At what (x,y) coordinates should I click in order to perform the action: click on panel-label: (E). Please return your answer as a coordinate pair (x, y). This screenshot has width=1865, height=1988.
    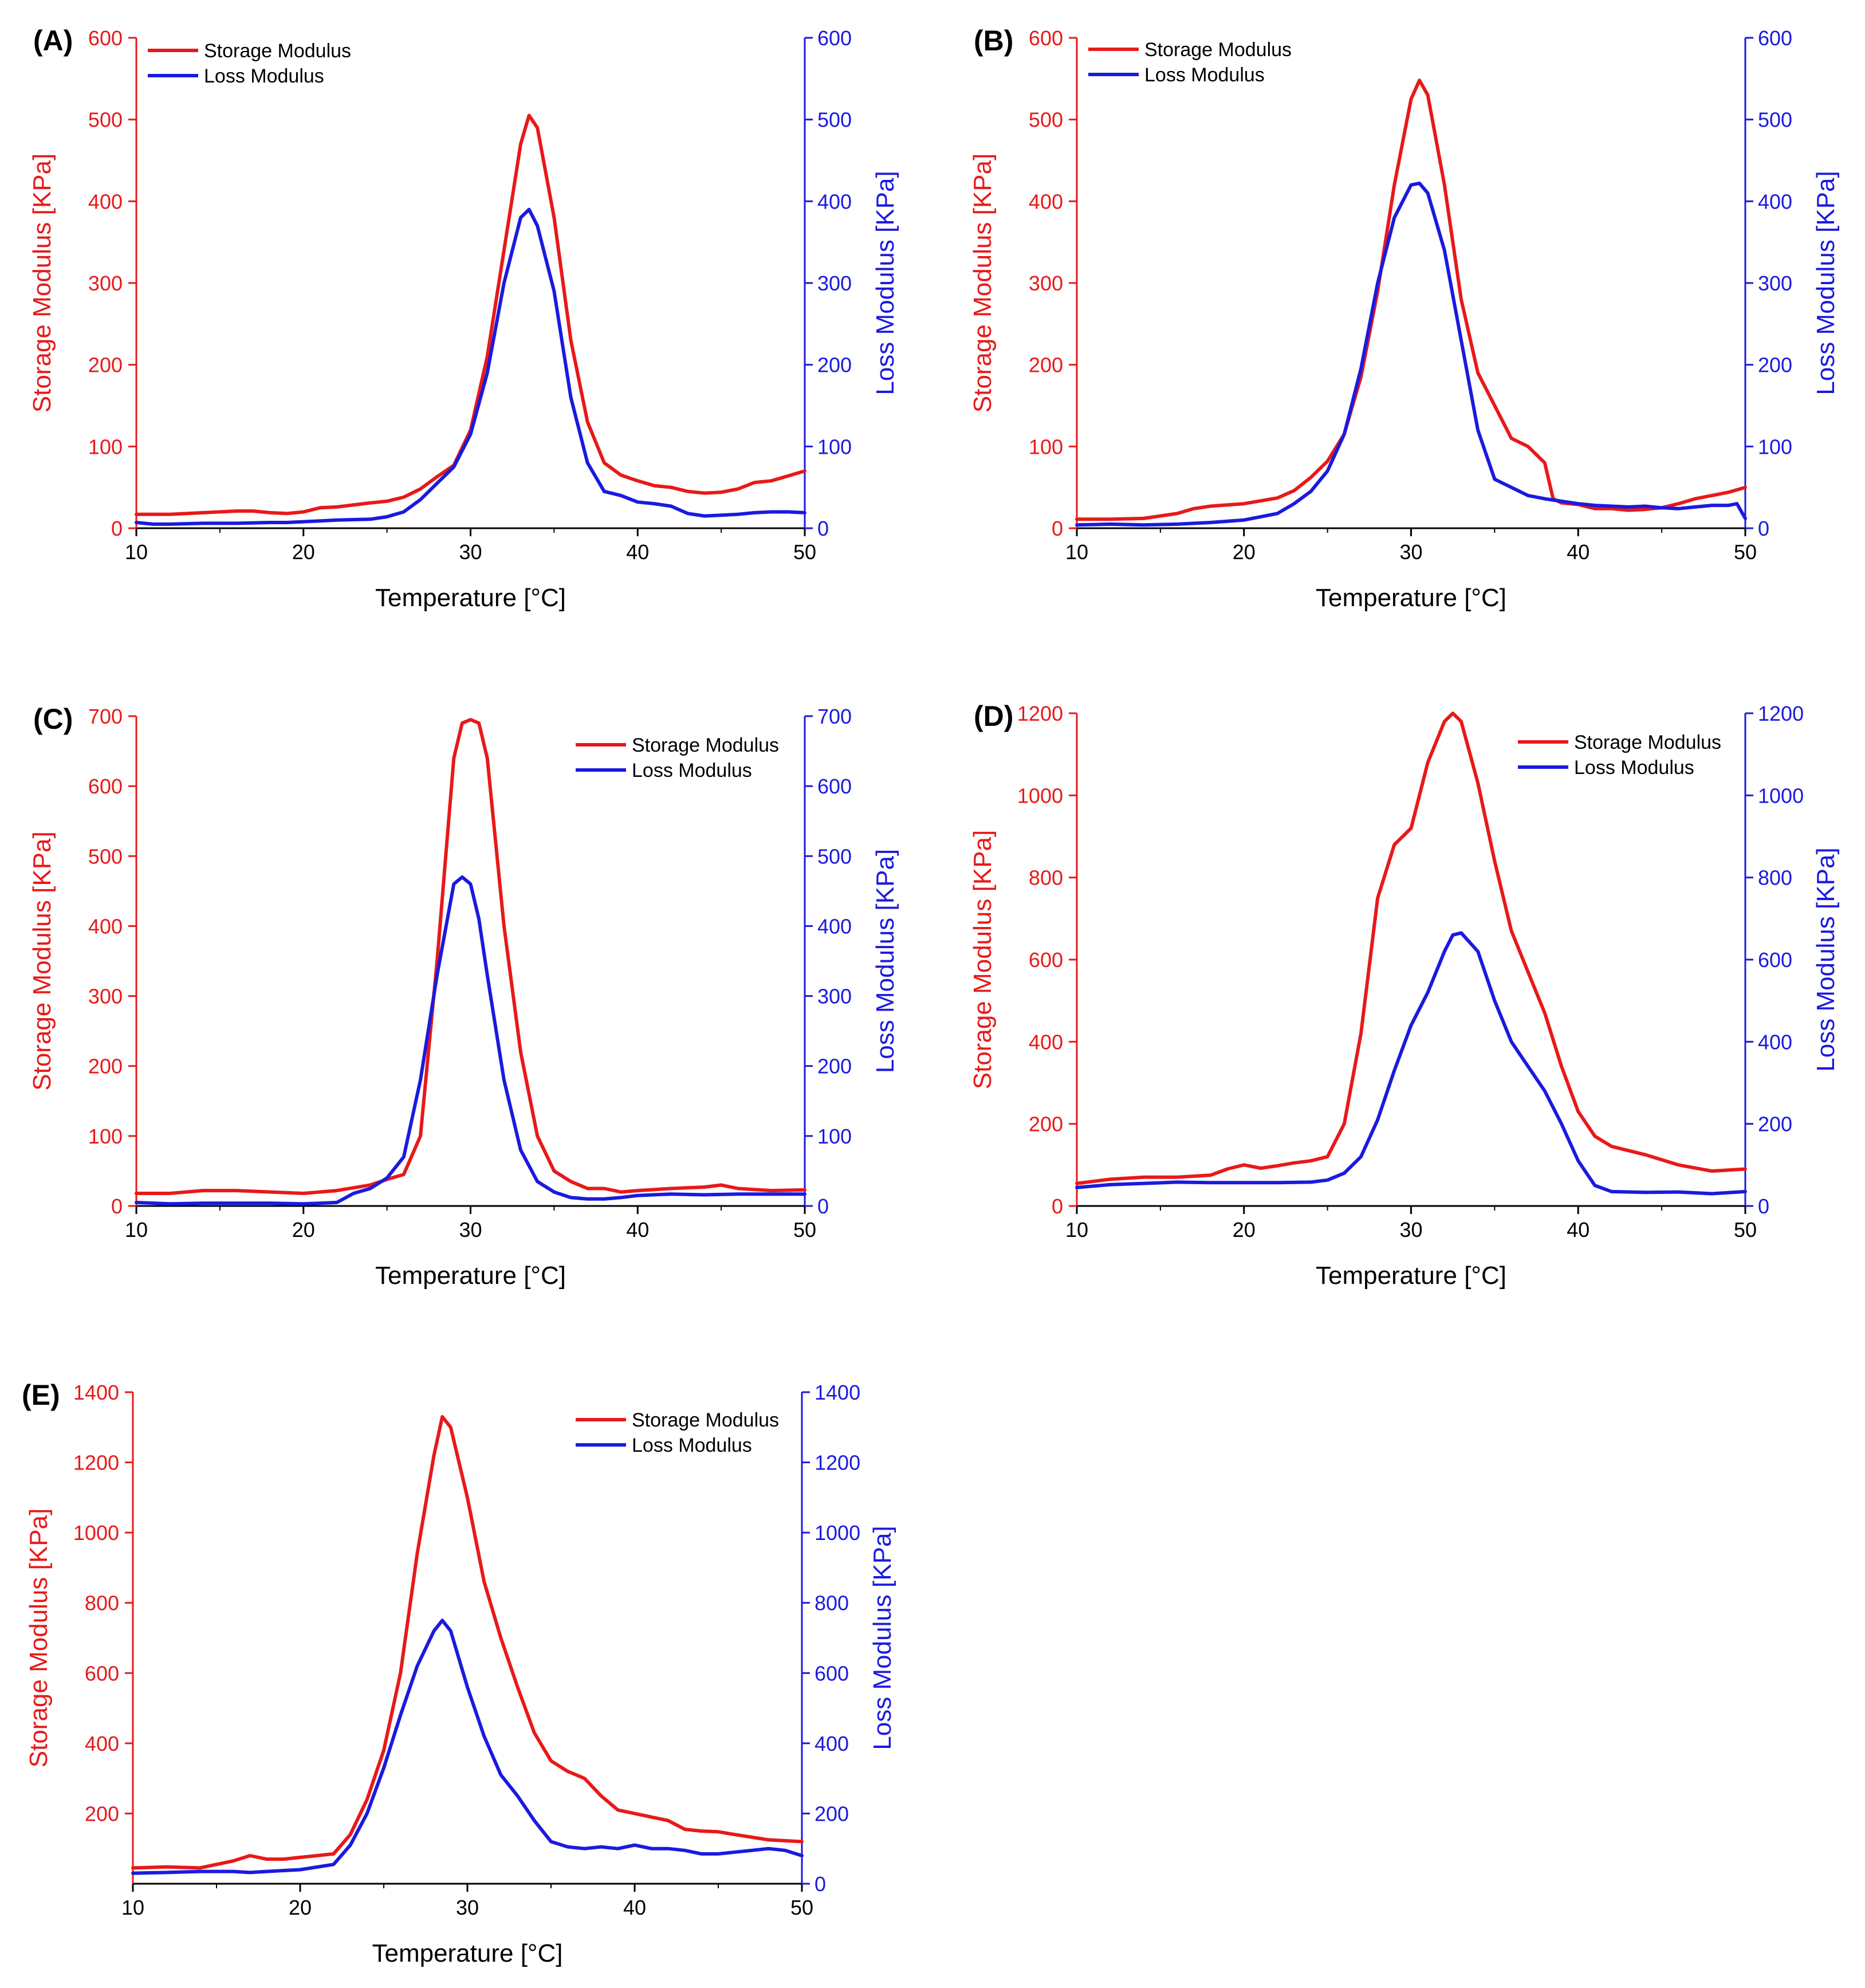
    Looking at the image, I should click on (41, 1395).